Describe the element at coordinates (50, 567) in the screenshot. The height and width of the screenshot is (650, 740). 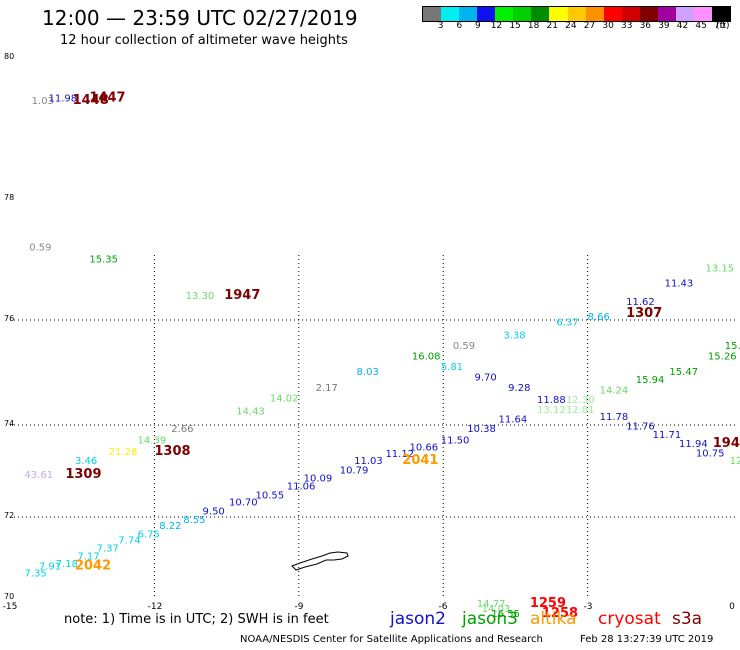
I see `wave-height-label: 7.91` at that location.